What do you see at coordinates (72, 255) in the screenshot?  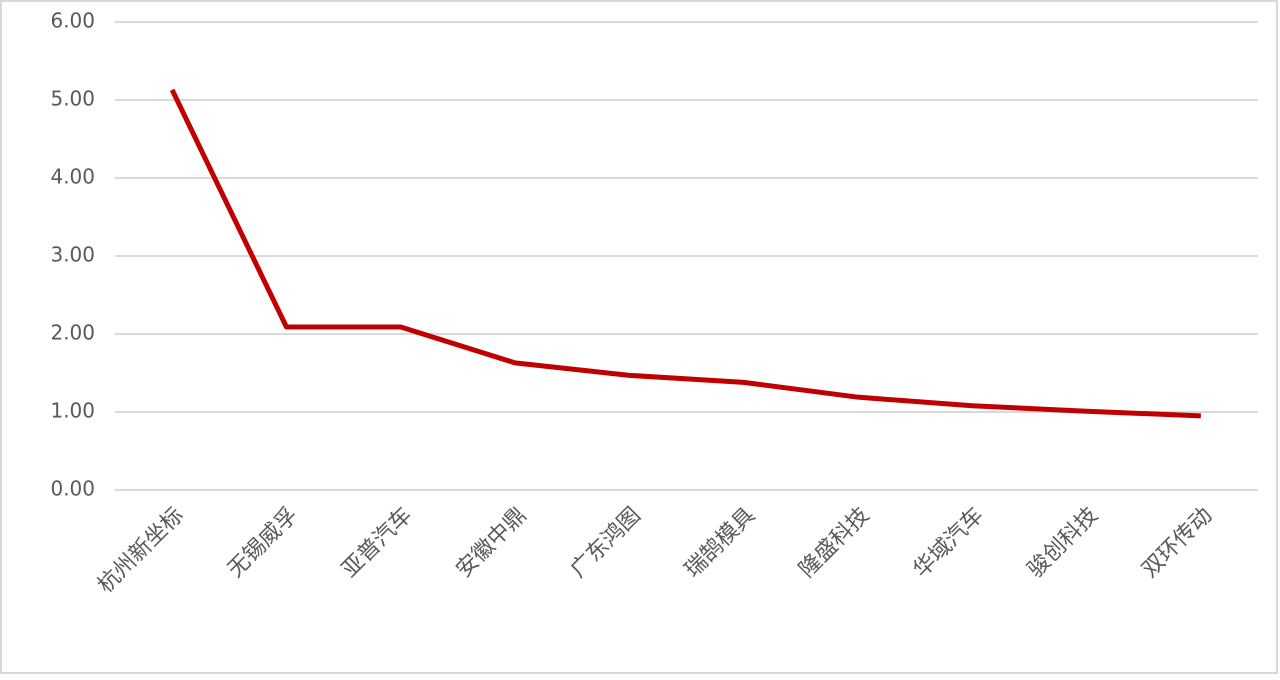 I see `y-tick-label: 3.00` at bounding box center [72, 255].